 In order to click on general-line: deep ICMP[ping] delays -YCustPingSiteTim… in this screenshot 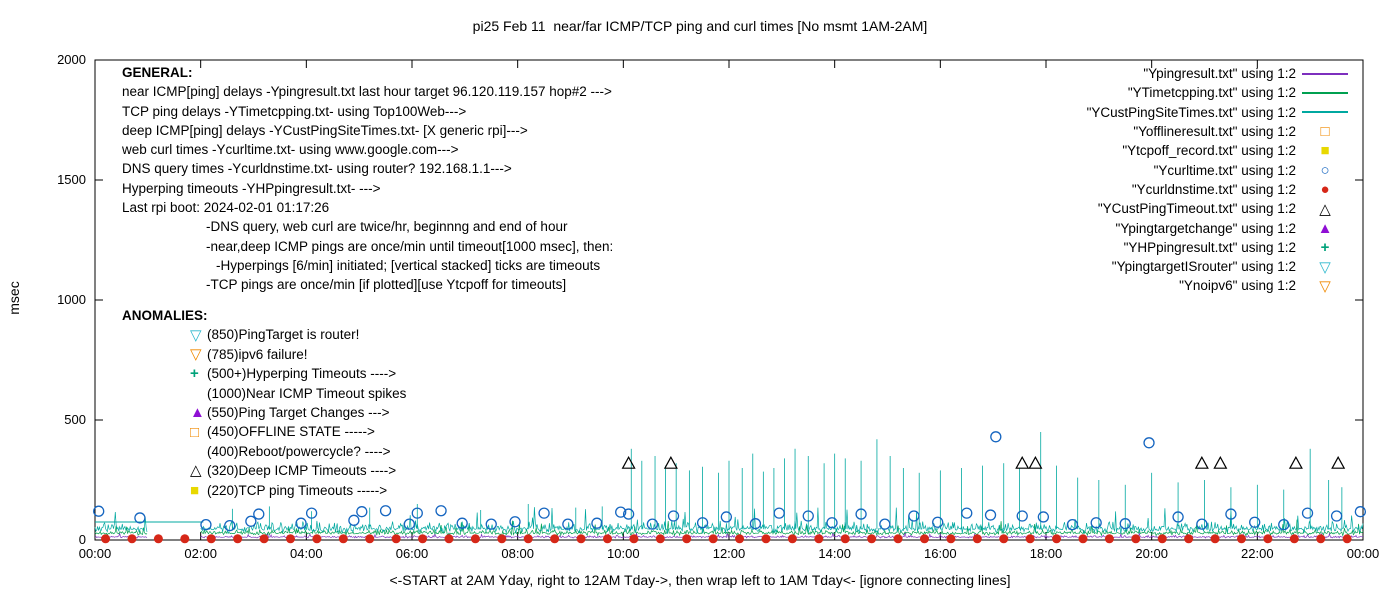, I will do `click(325, 130)`.